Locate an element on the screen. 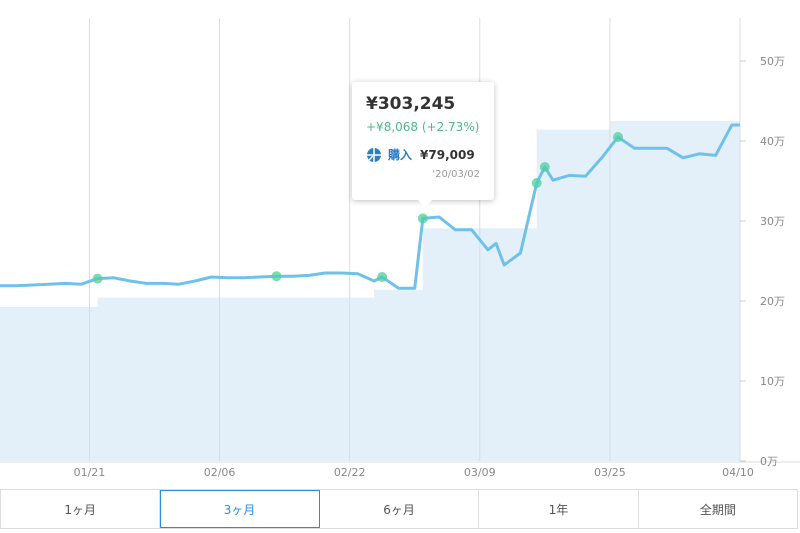 The height and width of the screenshot is (533, 800). buy-icon is located at coordinates (374, 154).